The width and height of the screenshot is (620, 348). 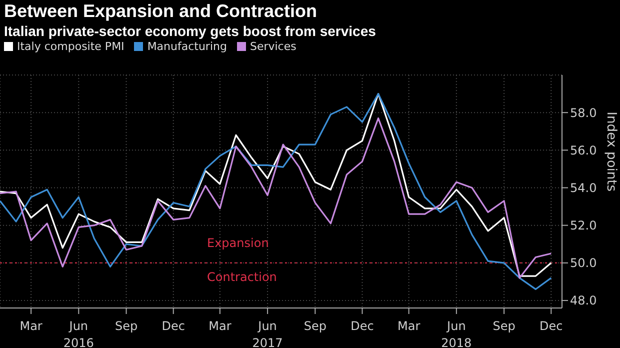 I want to click on y-tick-label: 48.0, so click(x=583, y=301).